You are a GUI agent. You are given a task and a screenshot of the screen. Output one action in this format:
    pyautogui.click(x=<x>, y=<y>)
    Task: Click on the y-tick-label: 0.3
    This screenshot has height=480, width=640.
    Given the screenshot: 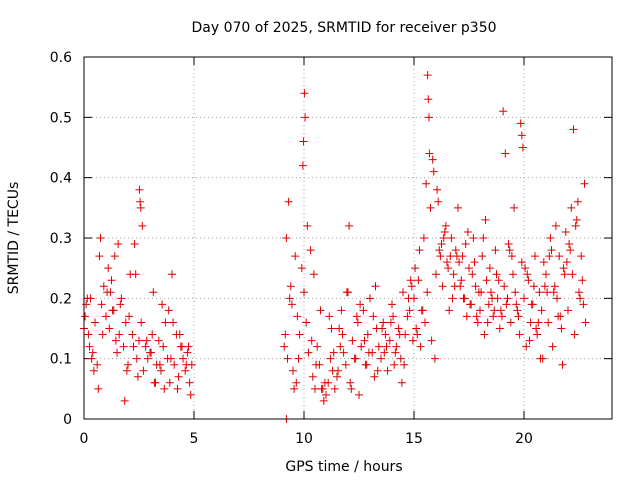 What is the action you would take?
    pyautogui.click(x=61, y=239)
    